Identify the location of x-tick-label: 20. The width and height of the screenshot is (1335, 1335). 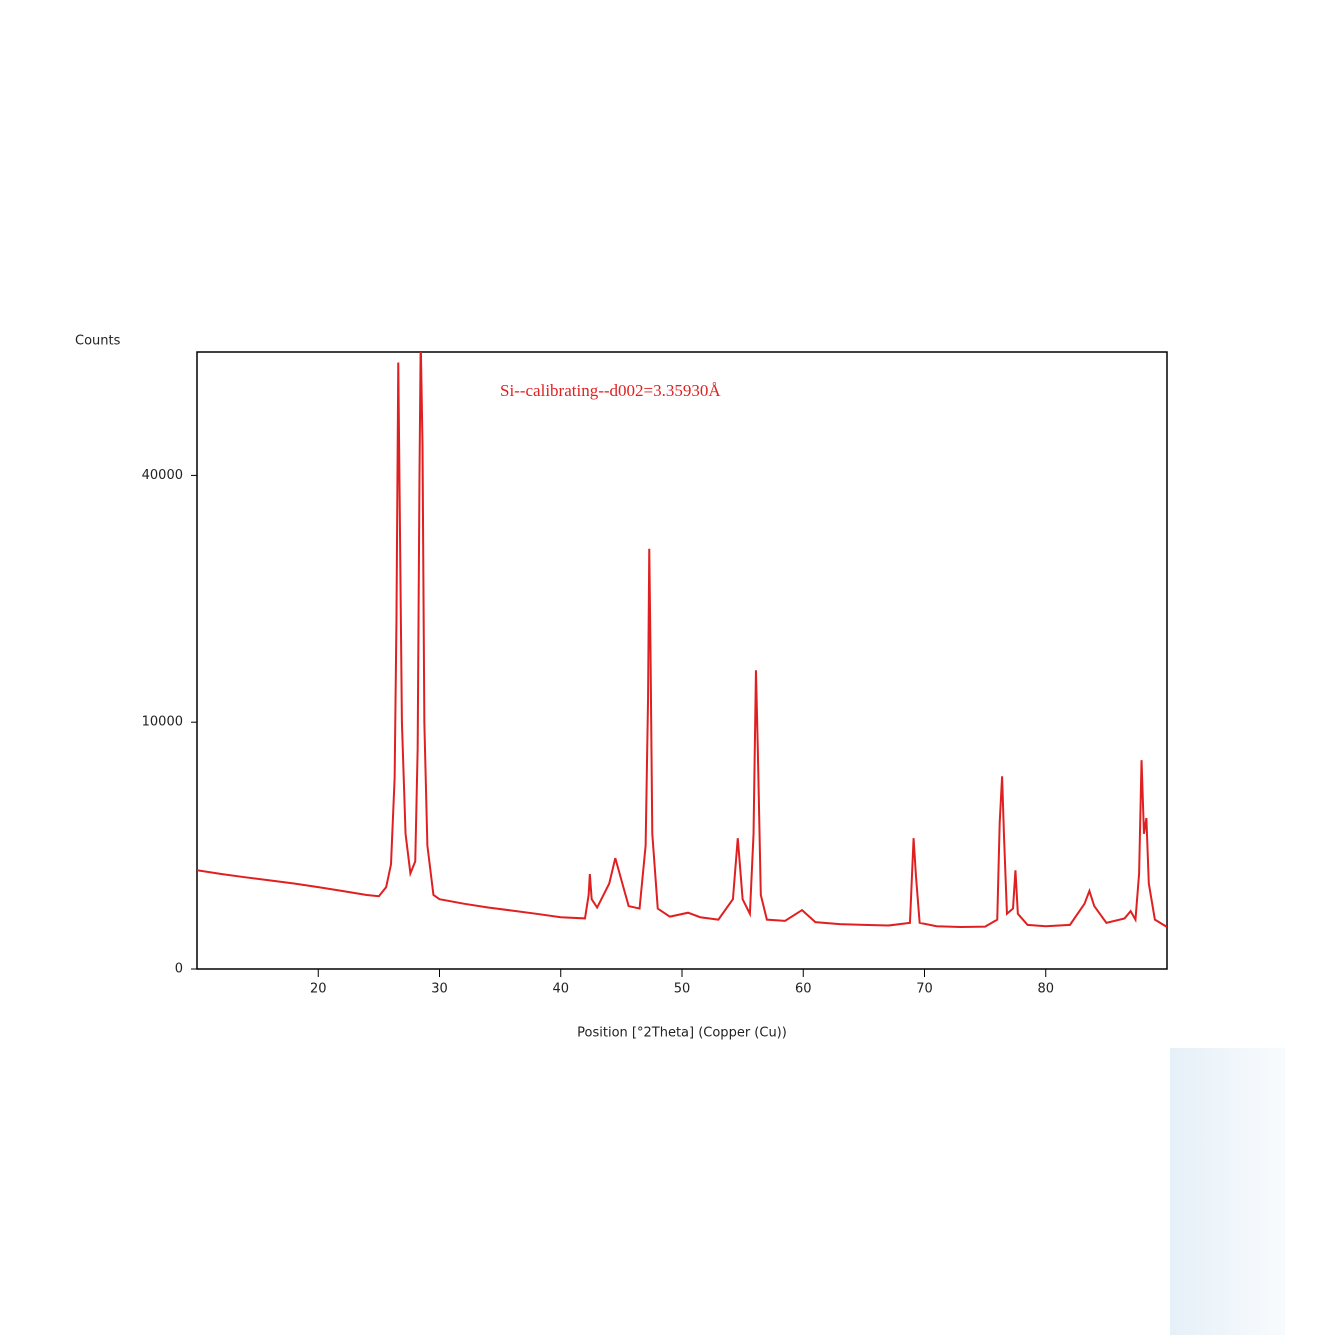
(318, 989).